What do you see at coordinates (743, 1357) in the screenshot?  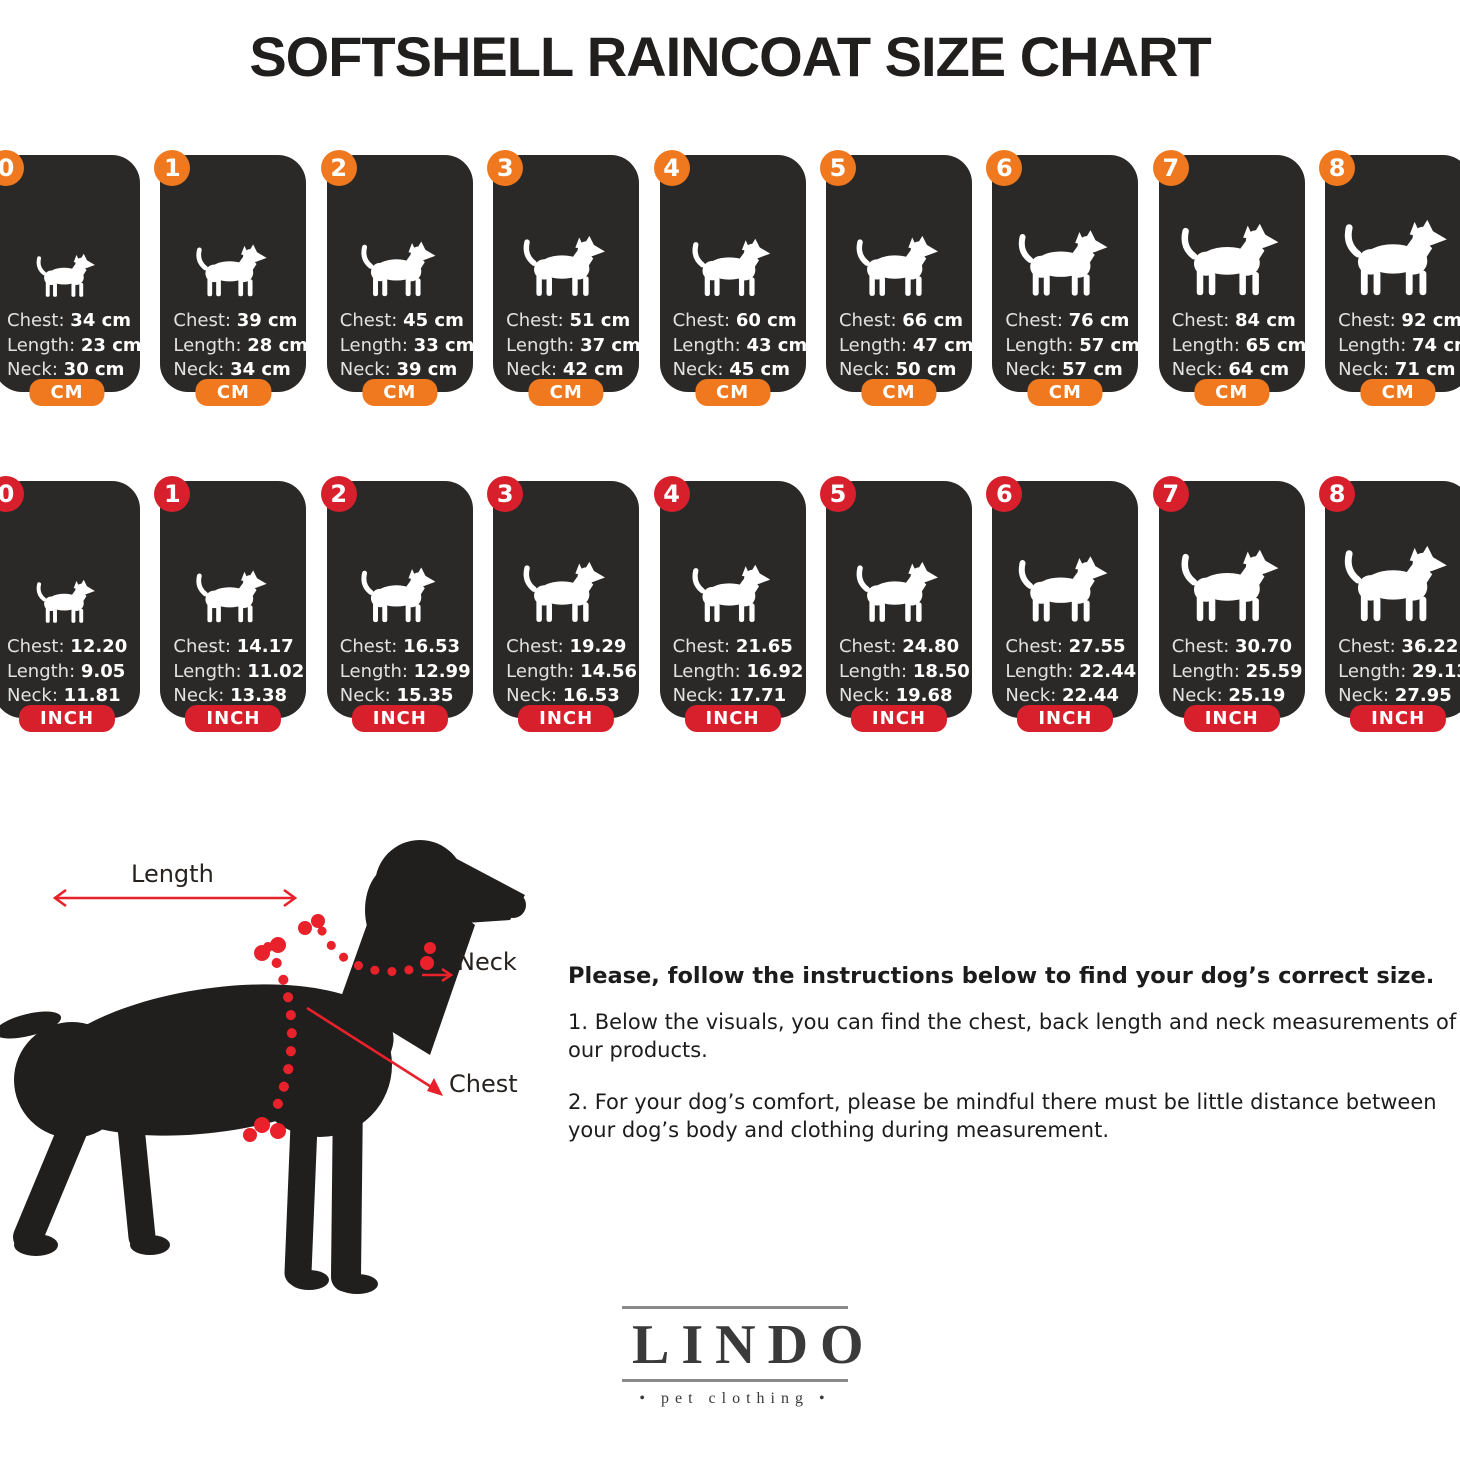 I see `brand-logo: LINDO • pet clothing •` at bounding box center [743, 1357].